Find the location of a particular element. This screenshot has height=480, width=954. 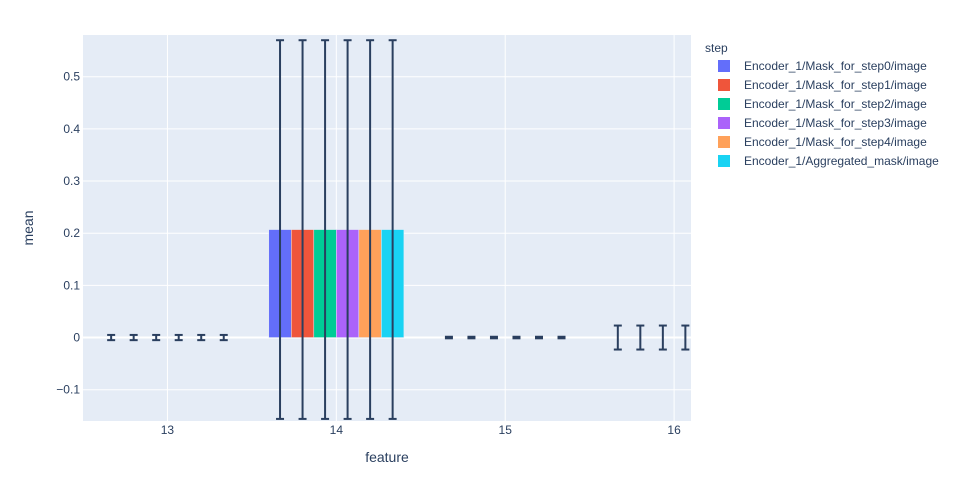

y-tick-label: 0.5 is located at coordinates (71, 77).